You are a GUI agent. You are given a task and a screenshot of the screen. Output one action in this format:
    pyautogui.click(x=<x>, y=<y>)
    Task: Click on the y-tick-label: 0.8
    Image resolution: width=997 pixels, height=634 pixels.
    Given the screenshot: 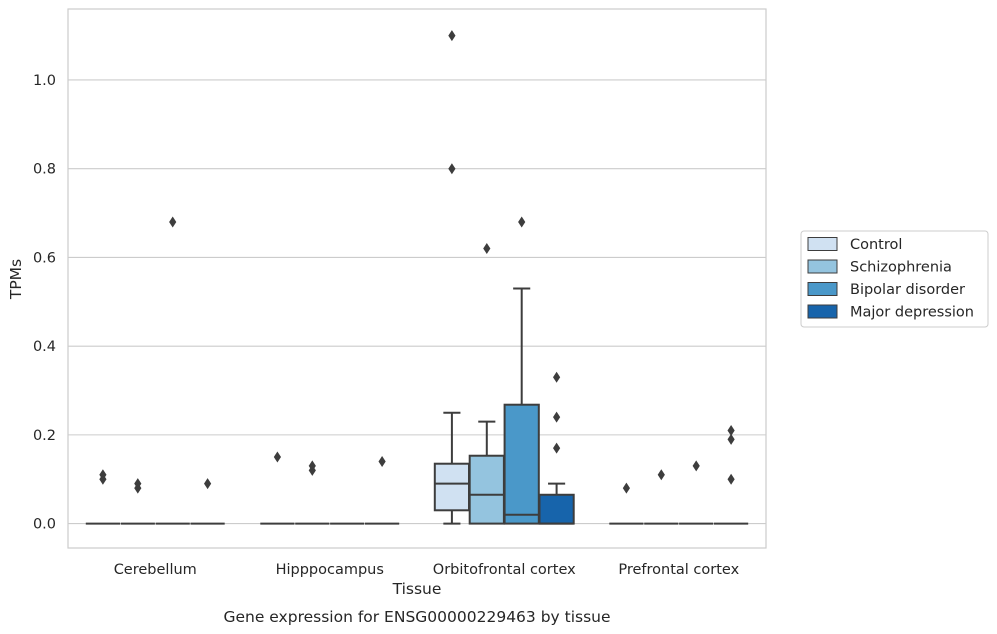 What is the action you would take?
    pyautogui.click(x=44, y=170)
    